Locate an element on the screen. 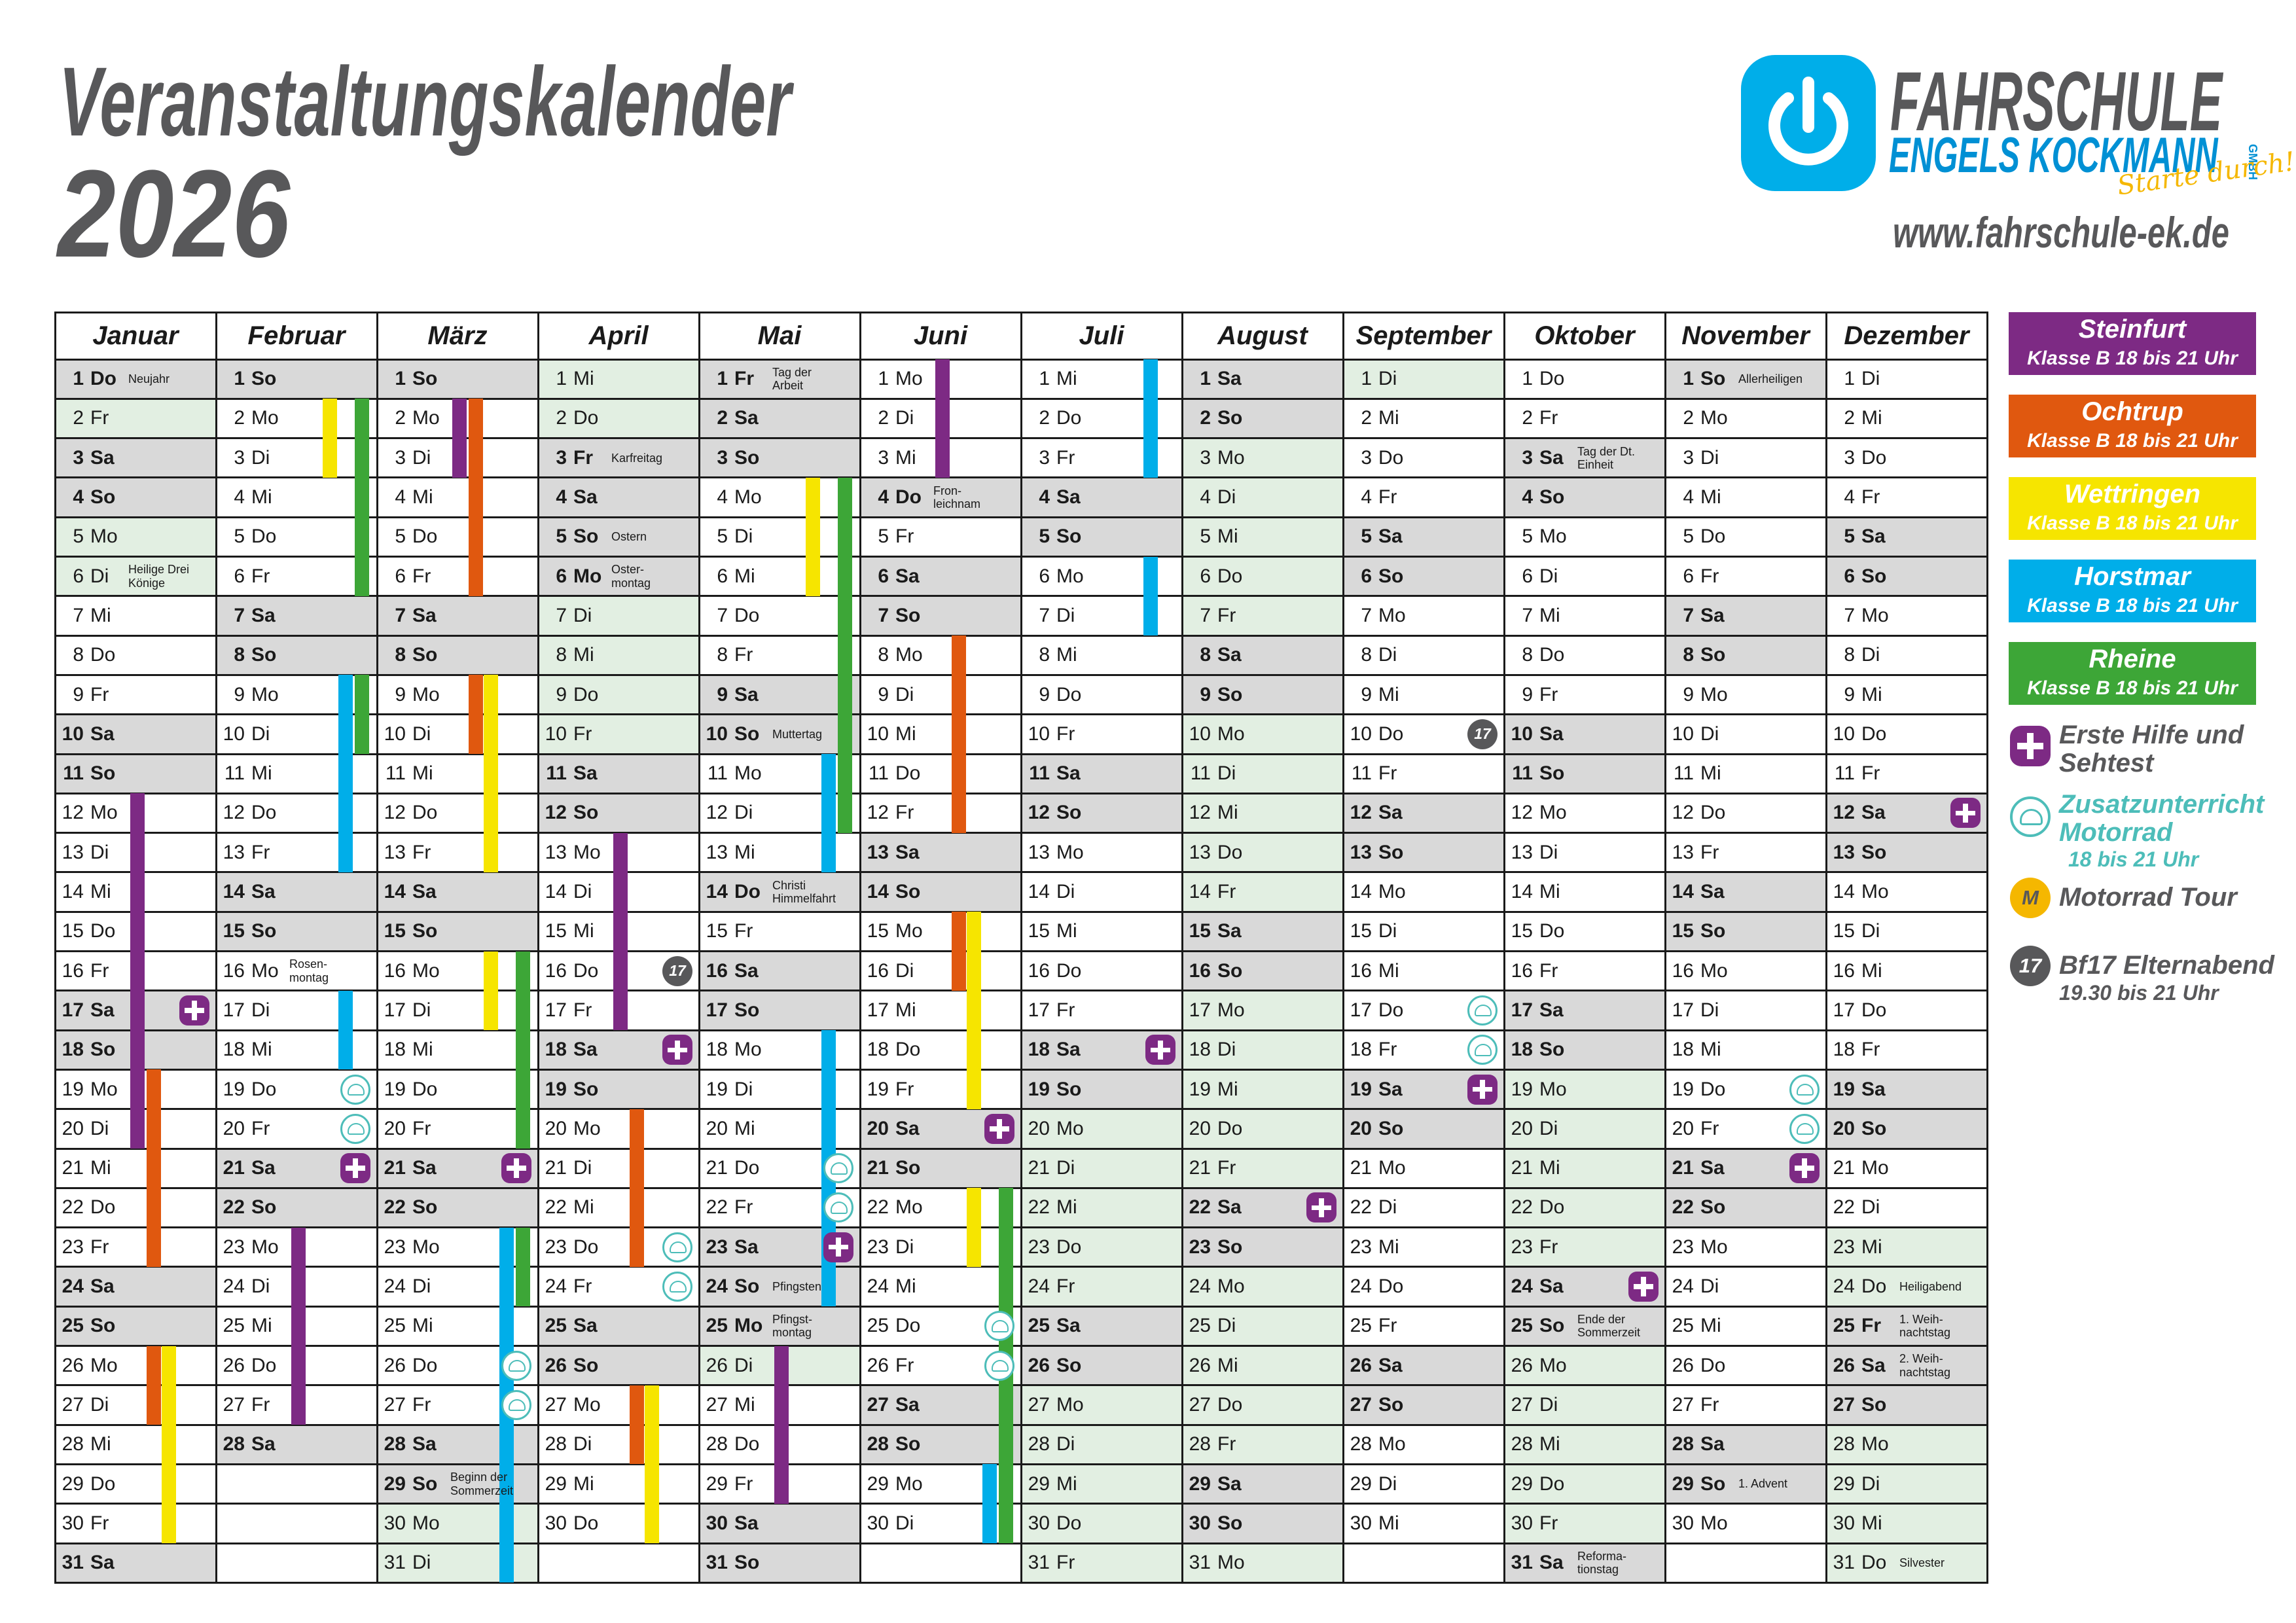 This screenshot has width=2296, height=1623. day-number: 27 is located at coordinates (1844, 1404).